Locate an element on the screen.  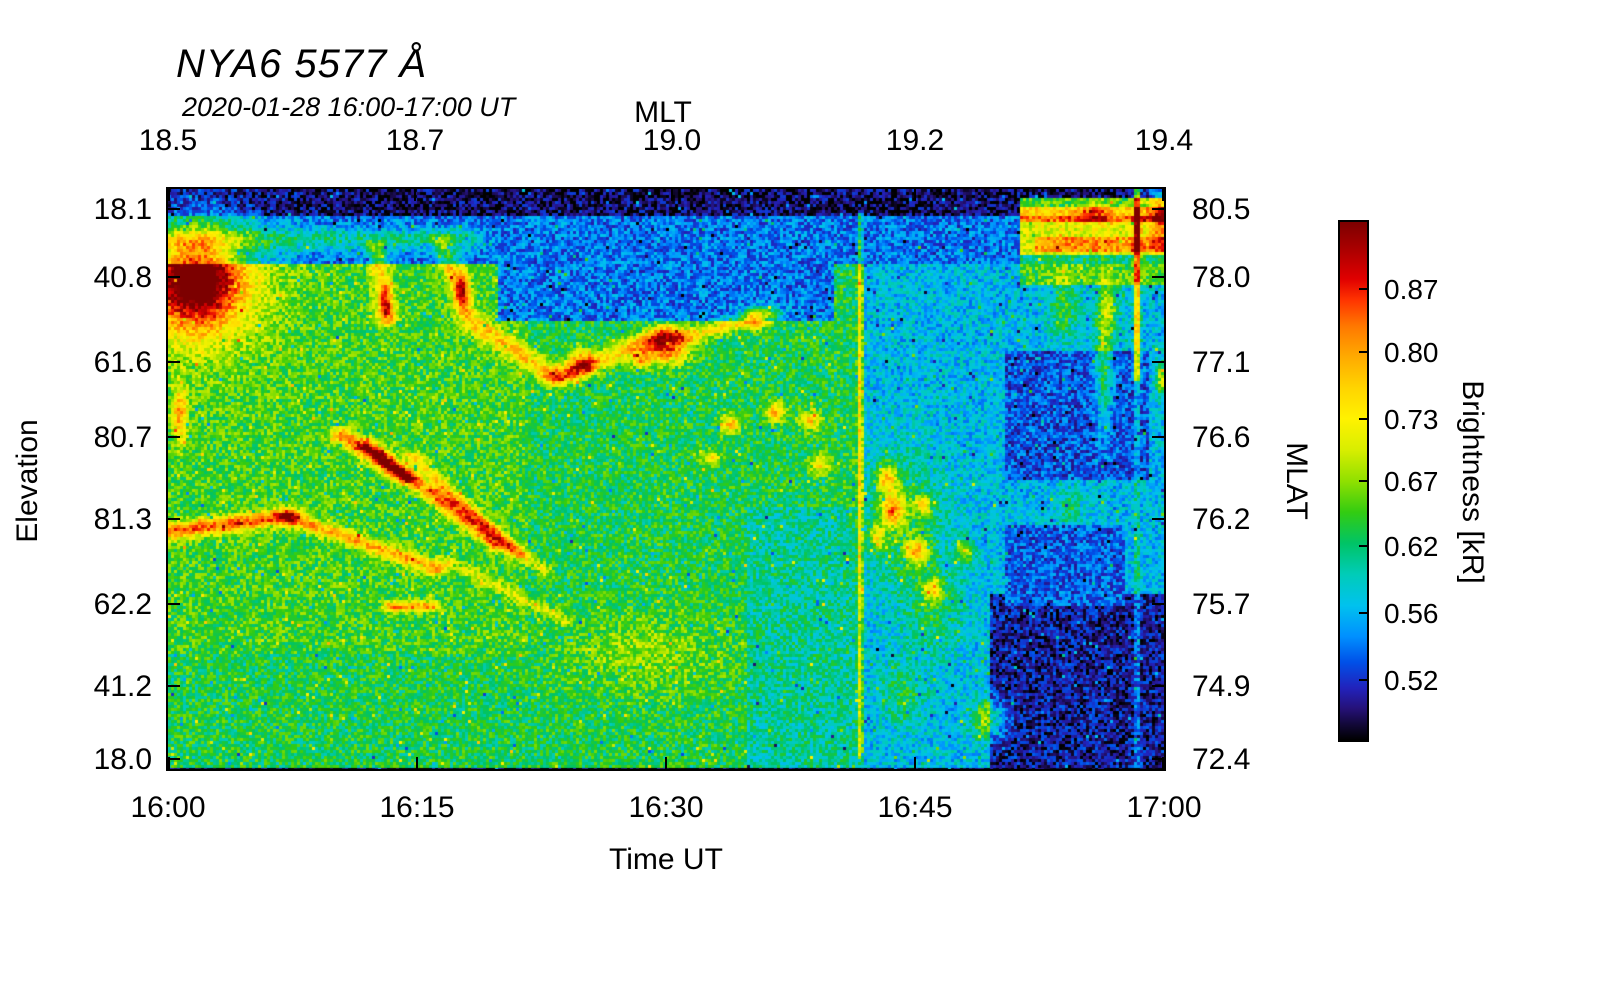
elevation-tick-label: 81.3 is located at coordinates (122, 520).